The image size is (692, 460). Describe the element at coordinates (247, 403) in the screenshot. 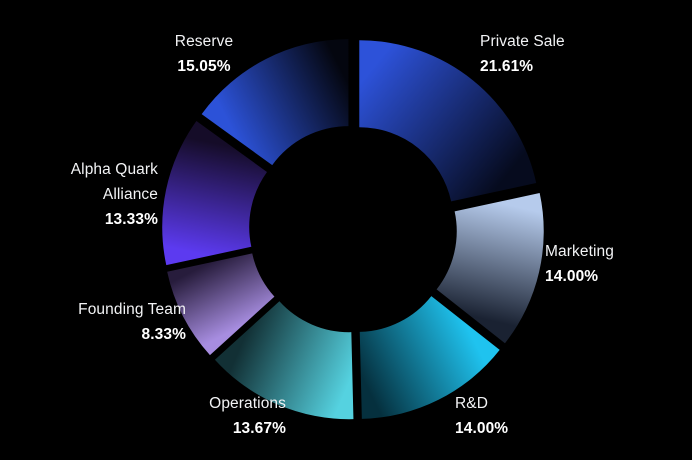

I see `slice-label-operations: Operations` at that location.